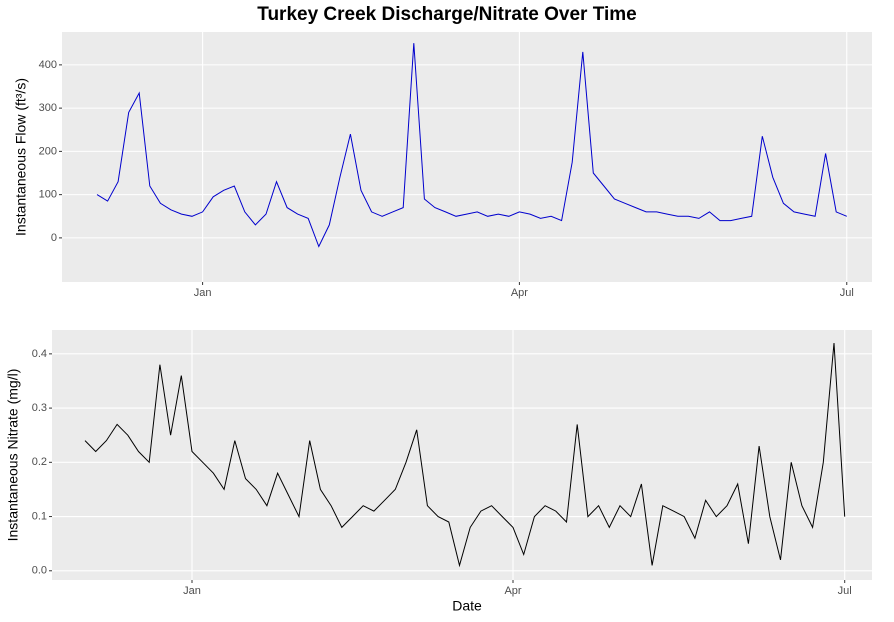  What do you see at coordinates (21, 157) in the screenshot?
I see `y-axis-label: Instantaneous Flow (ft³/s)` at bounding box center [21, 157].